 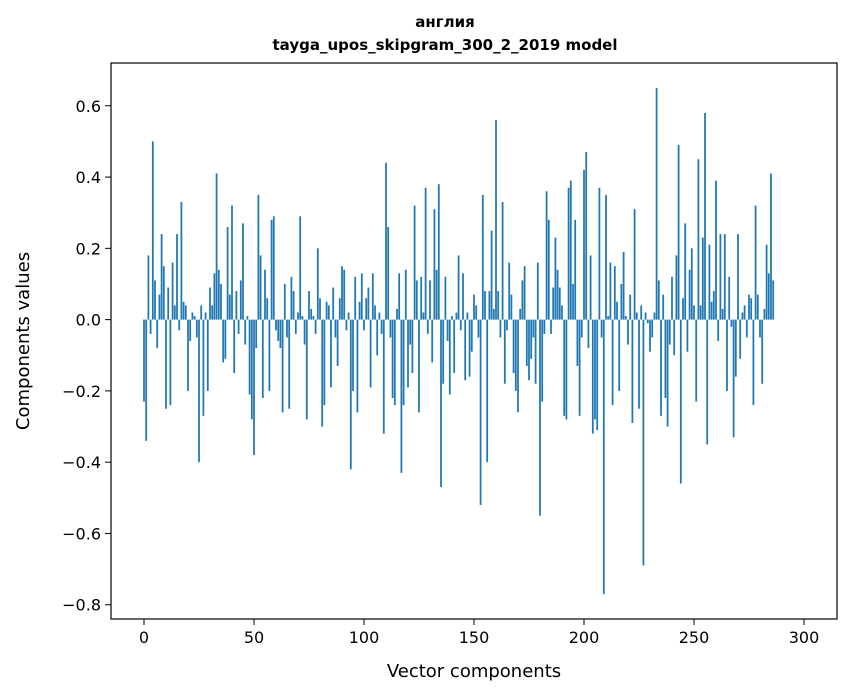 I want to click on chart-title: англия, so click(x=444, y=22).